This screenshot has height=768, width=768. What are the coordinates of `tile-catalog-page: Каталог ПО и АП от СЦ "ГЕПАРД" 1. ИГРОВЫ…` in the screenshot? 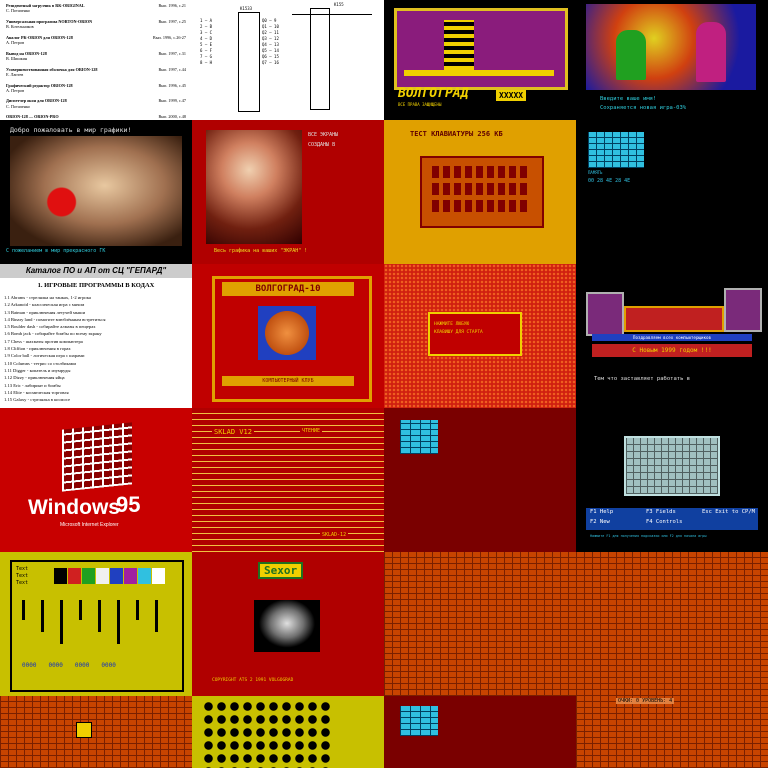 It's located at (96, 336).